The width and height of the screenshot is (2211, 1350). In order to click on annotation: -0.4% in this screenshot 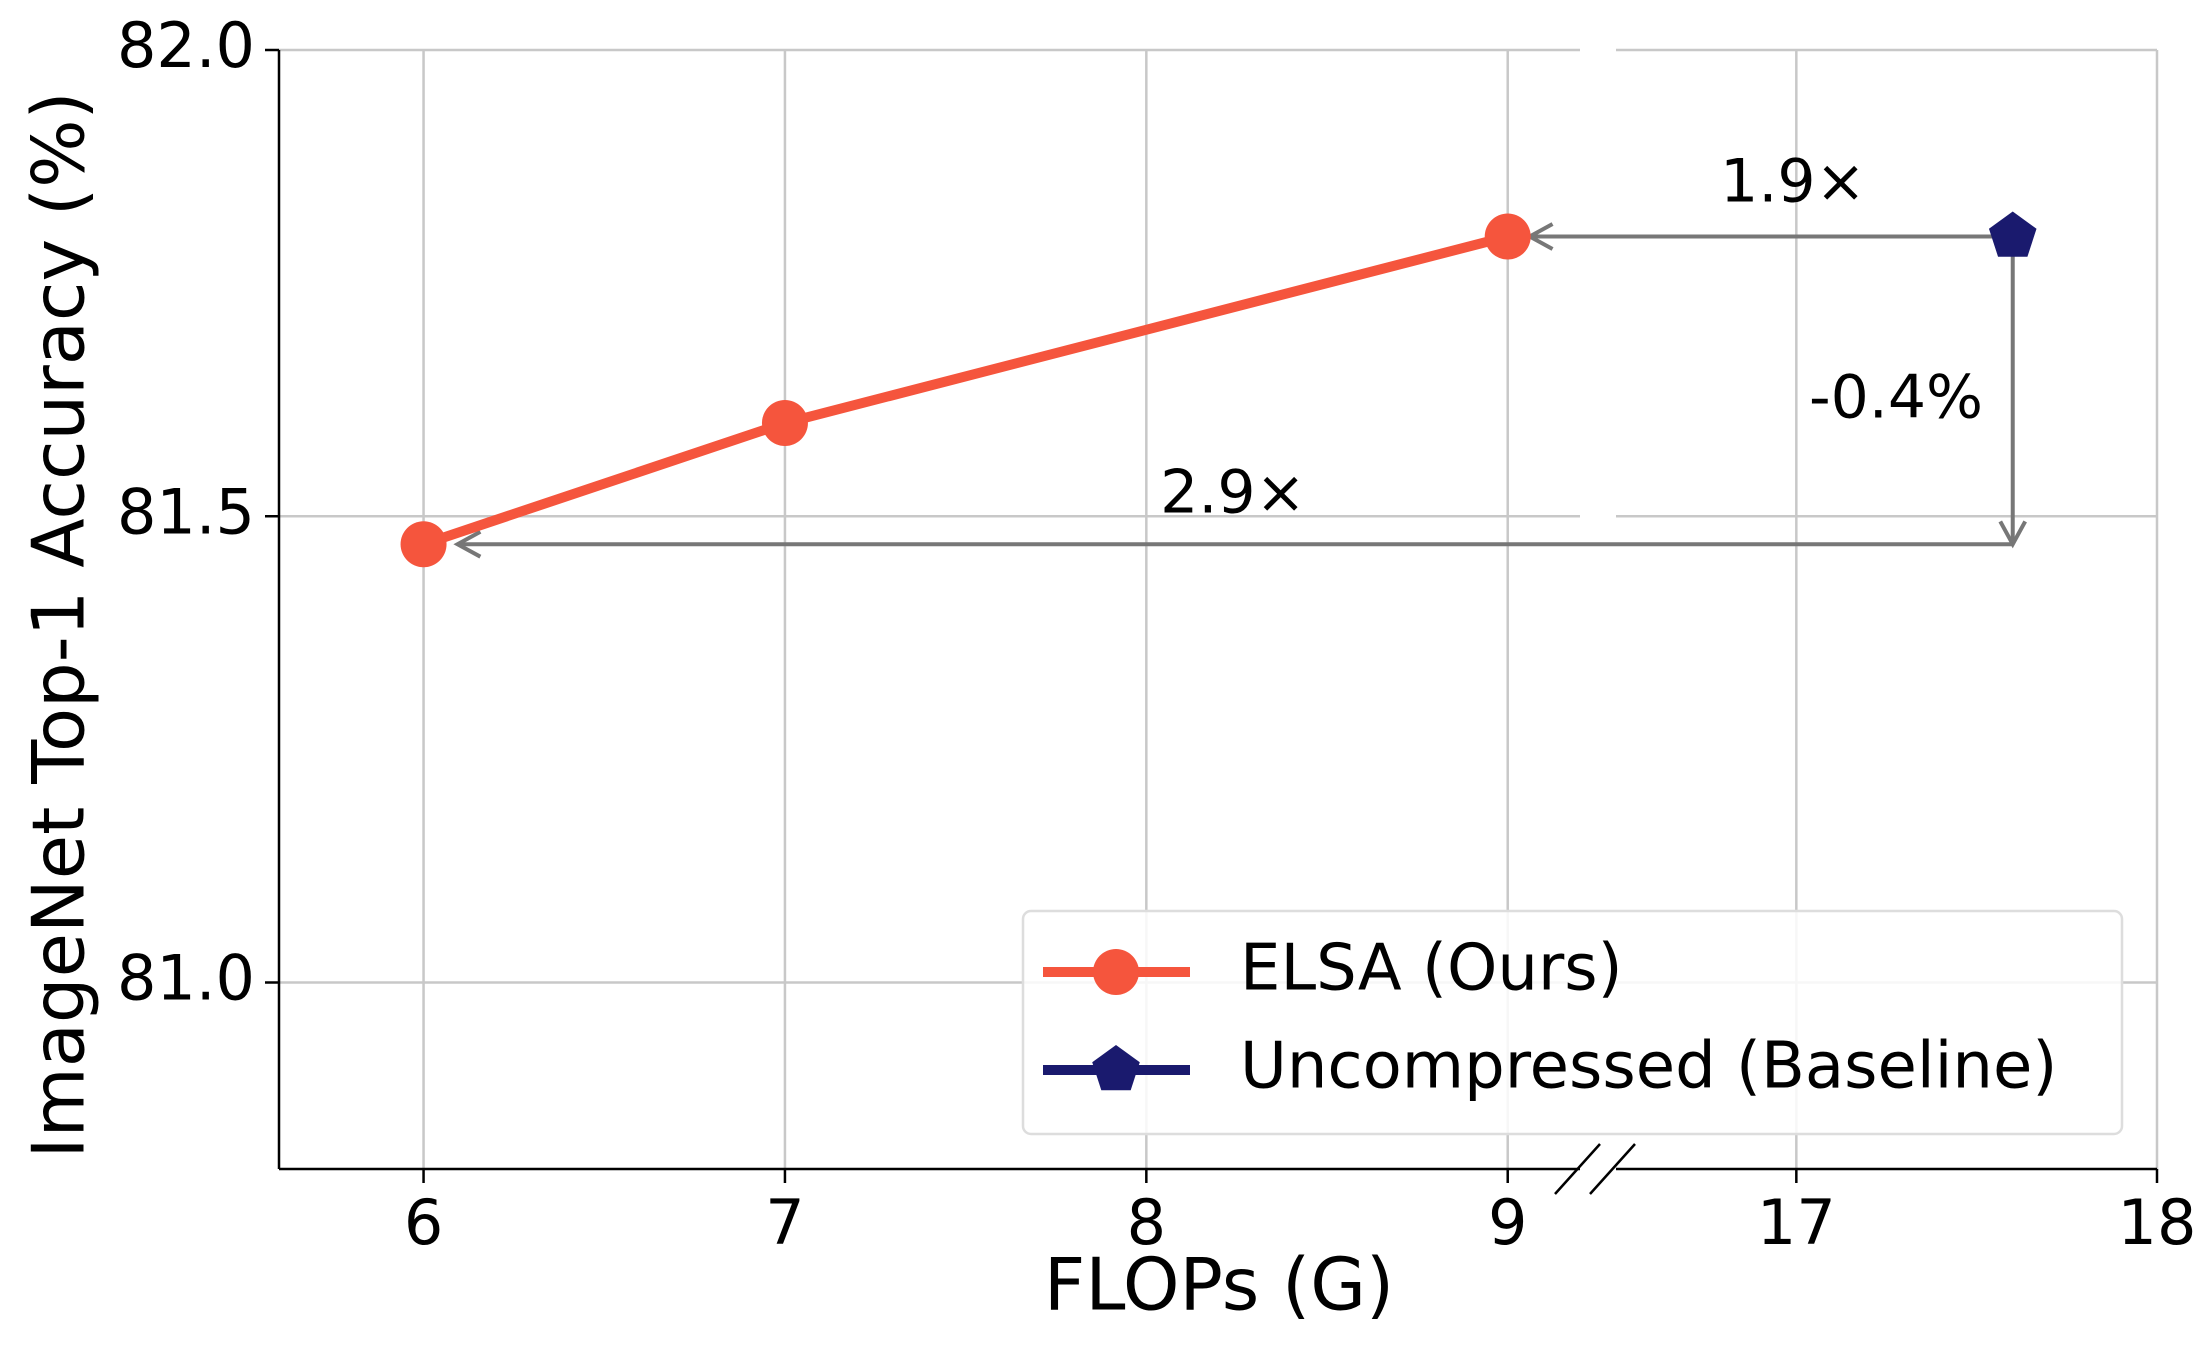, I will do `click(1896, 398)`.